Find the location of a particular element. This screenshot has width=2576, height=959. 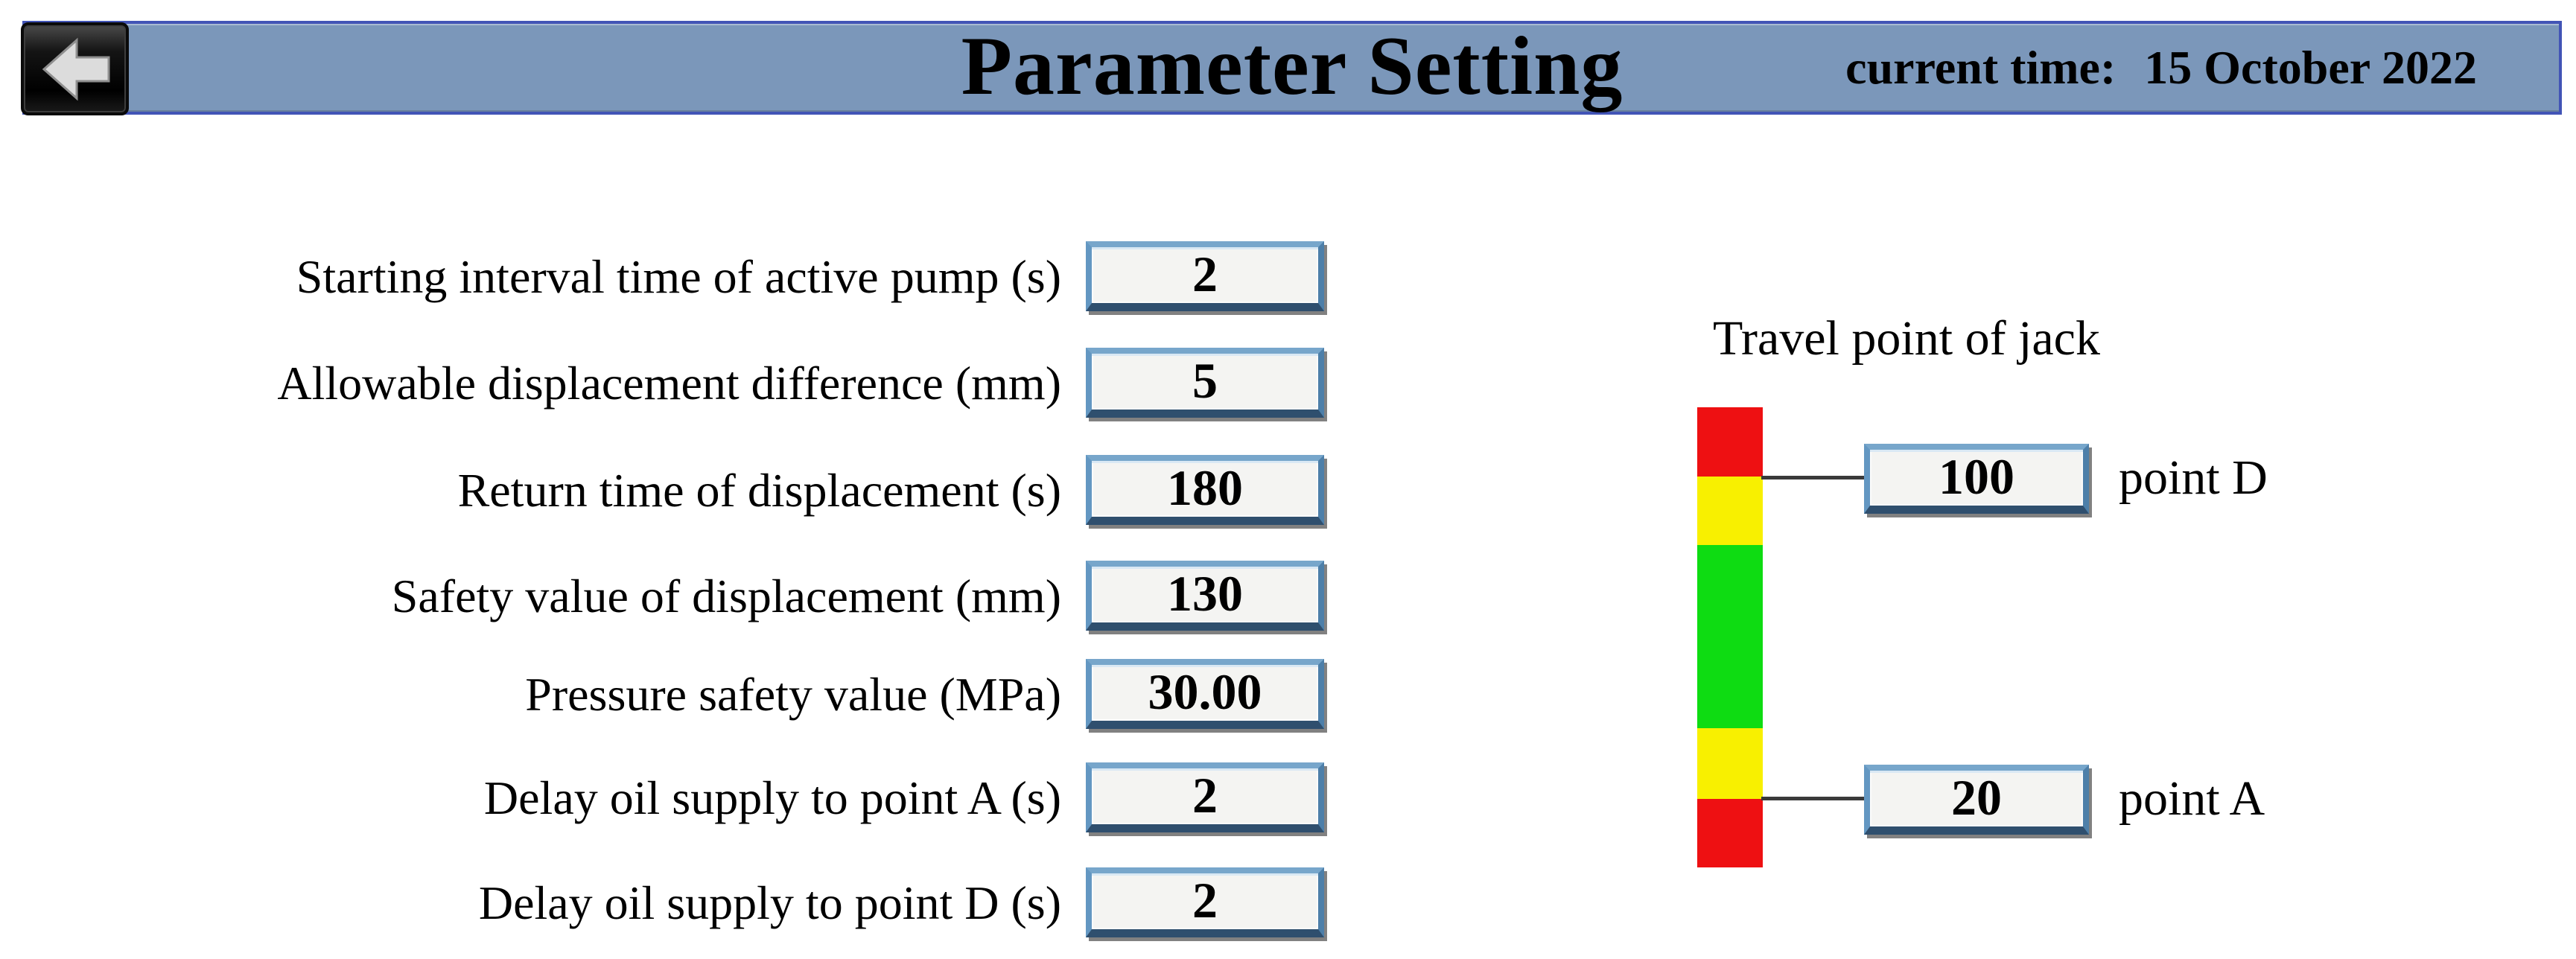

parameter-row: Return time of displacement (s) 180 is located at coordinates (670, 490).